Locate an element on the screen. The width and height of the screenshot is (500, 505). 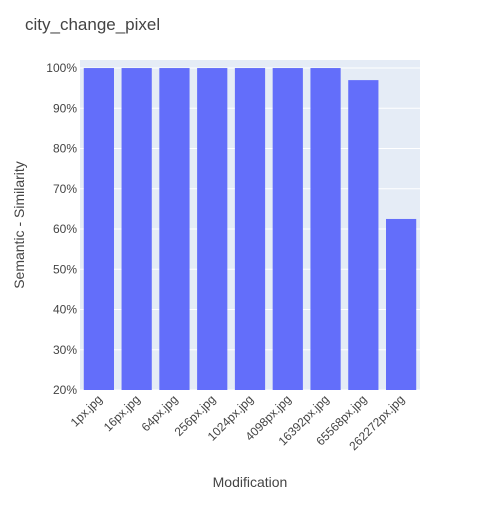
y-axis-title: Semantic - Similarity is located at coordinates (19, 225).